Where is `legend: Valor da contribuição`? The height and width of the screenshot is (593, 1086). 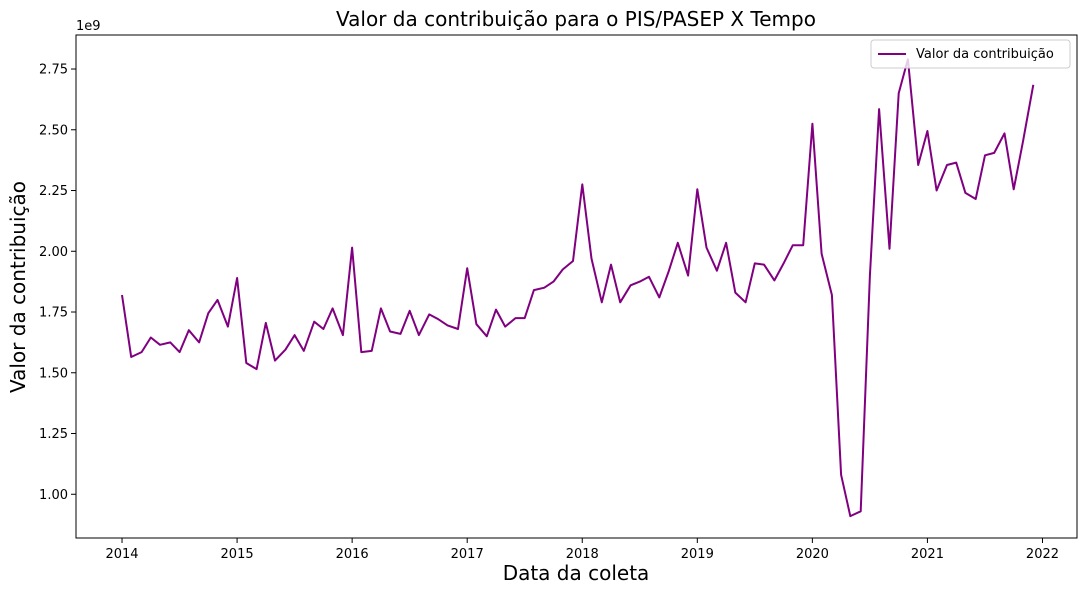
legend: Valor da contribuição is located at coordinates (970, 54).